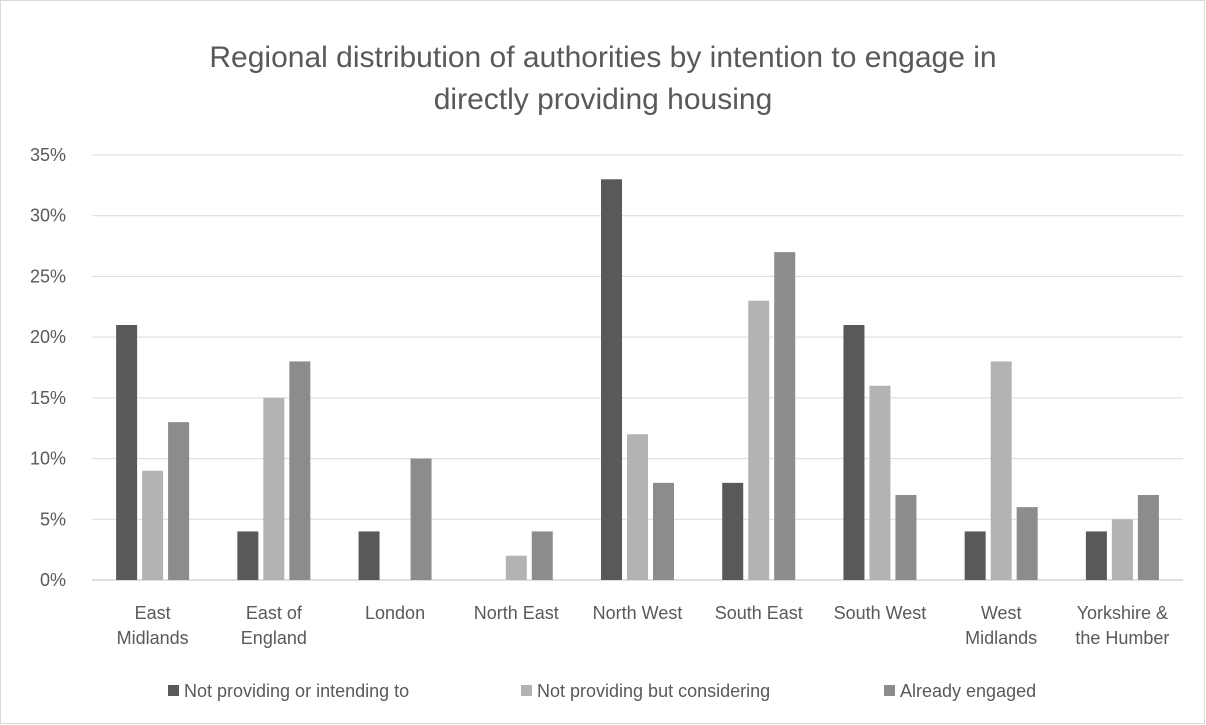  Describe the element at coordinates (880, 613) in the screenshot. I see `x-category-label: South West` at that location.